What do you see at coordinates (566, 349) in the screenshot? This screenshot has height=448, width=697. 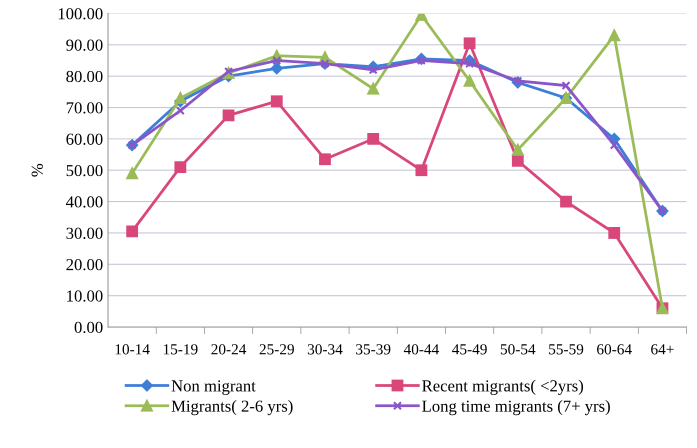 I see `x-tick-label: 55-59` at bounding box center [566, 349].